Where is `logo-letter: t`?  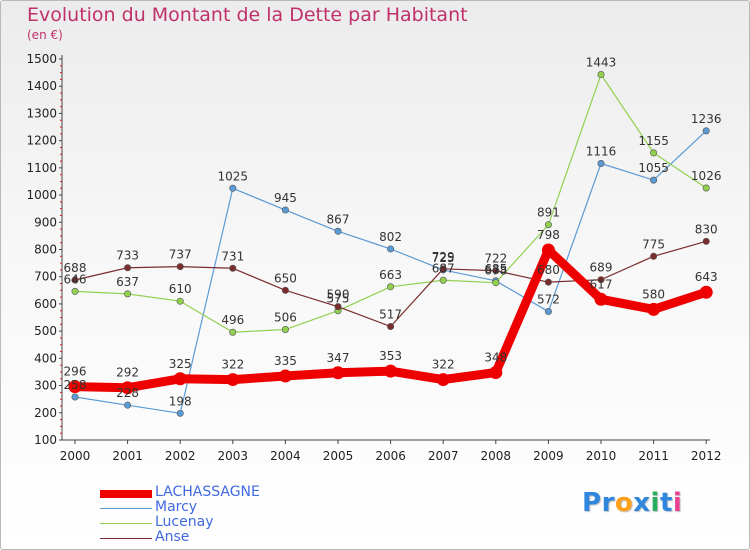
logo-letter: t is located at coordinates (666, 503).